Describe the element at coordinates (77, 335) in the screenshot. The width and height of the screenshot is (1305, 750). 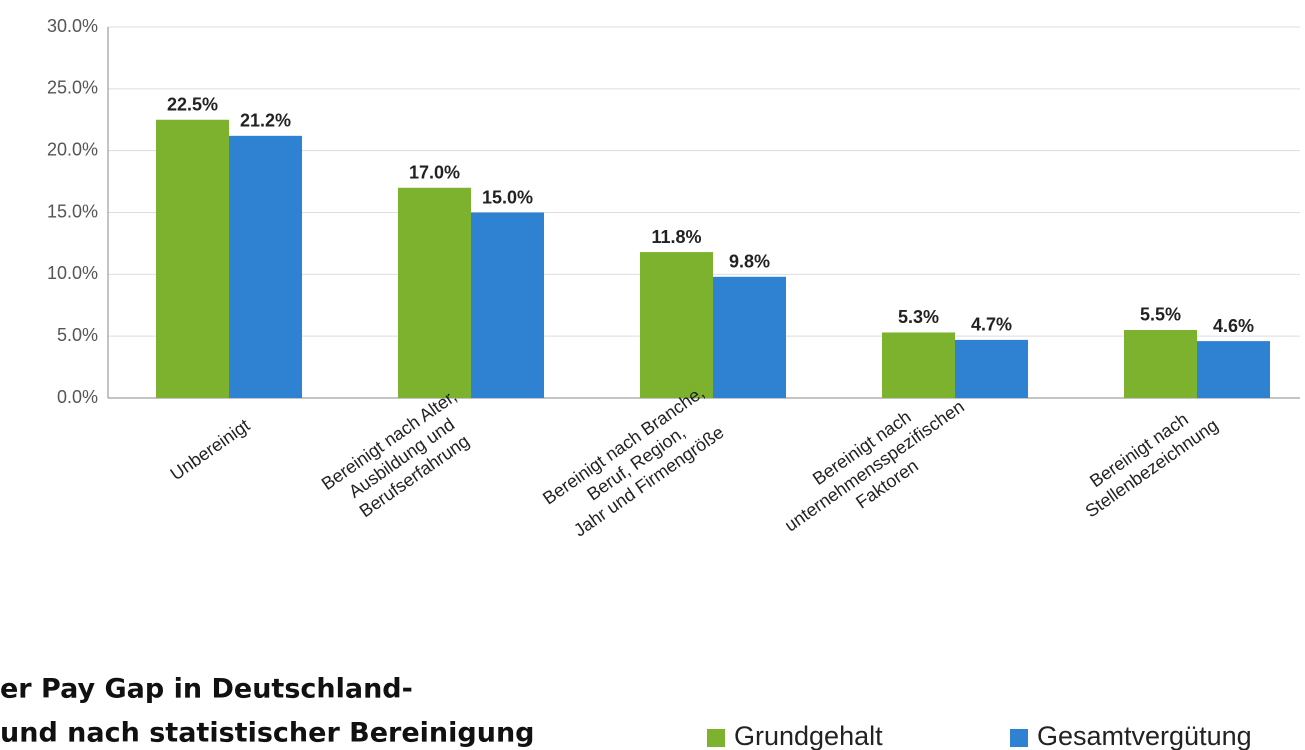
I see `y-tick-label: 5.0%` at that location.